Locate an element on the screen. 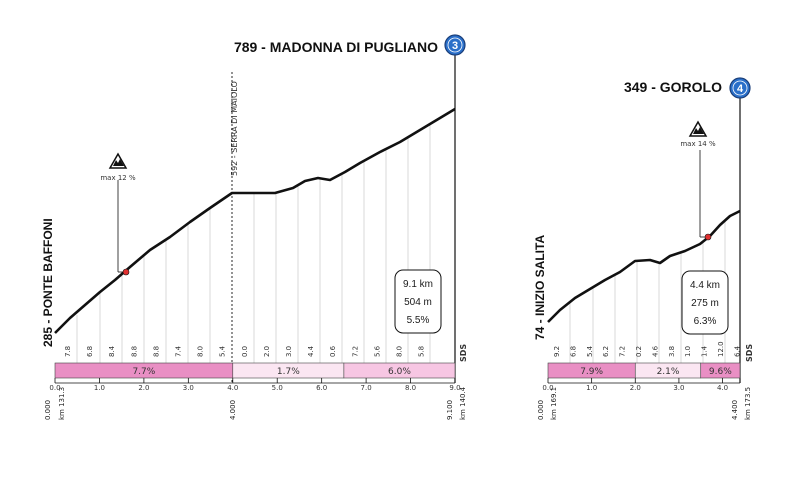  profile-a-axis: 0.0 1.0 2.0 3.0 4.0 5.0 6.0 7.0 8.0 9.0 is located at coordinates (255, 385).